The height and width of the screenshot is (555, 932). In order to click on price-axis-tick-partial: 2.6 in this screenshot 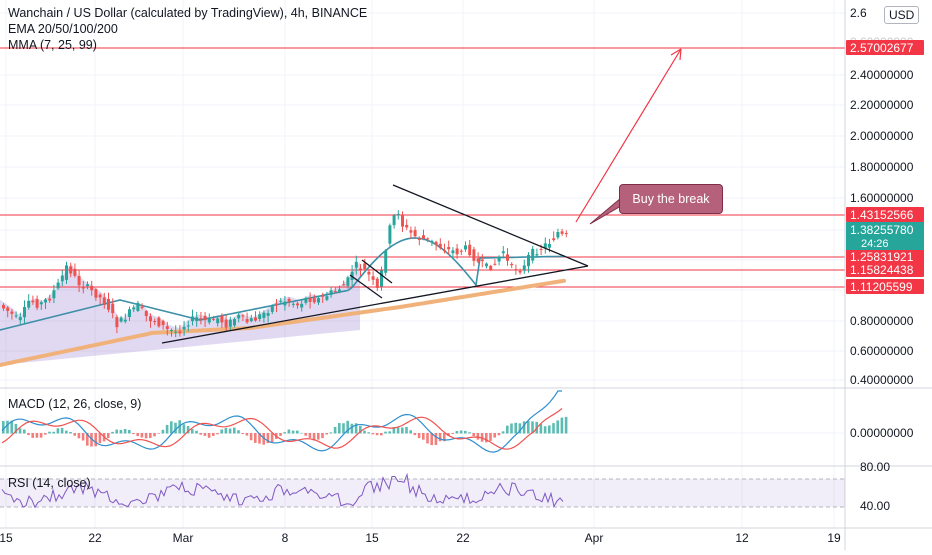, I will do `click(858, 13)`.